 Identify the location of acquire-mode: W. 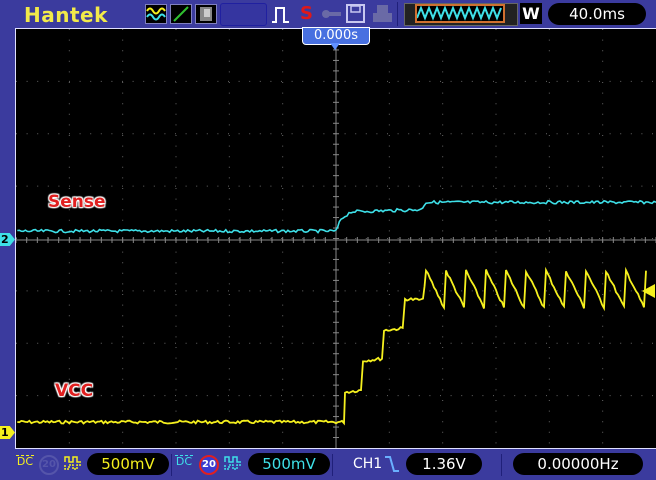
(531, 13).